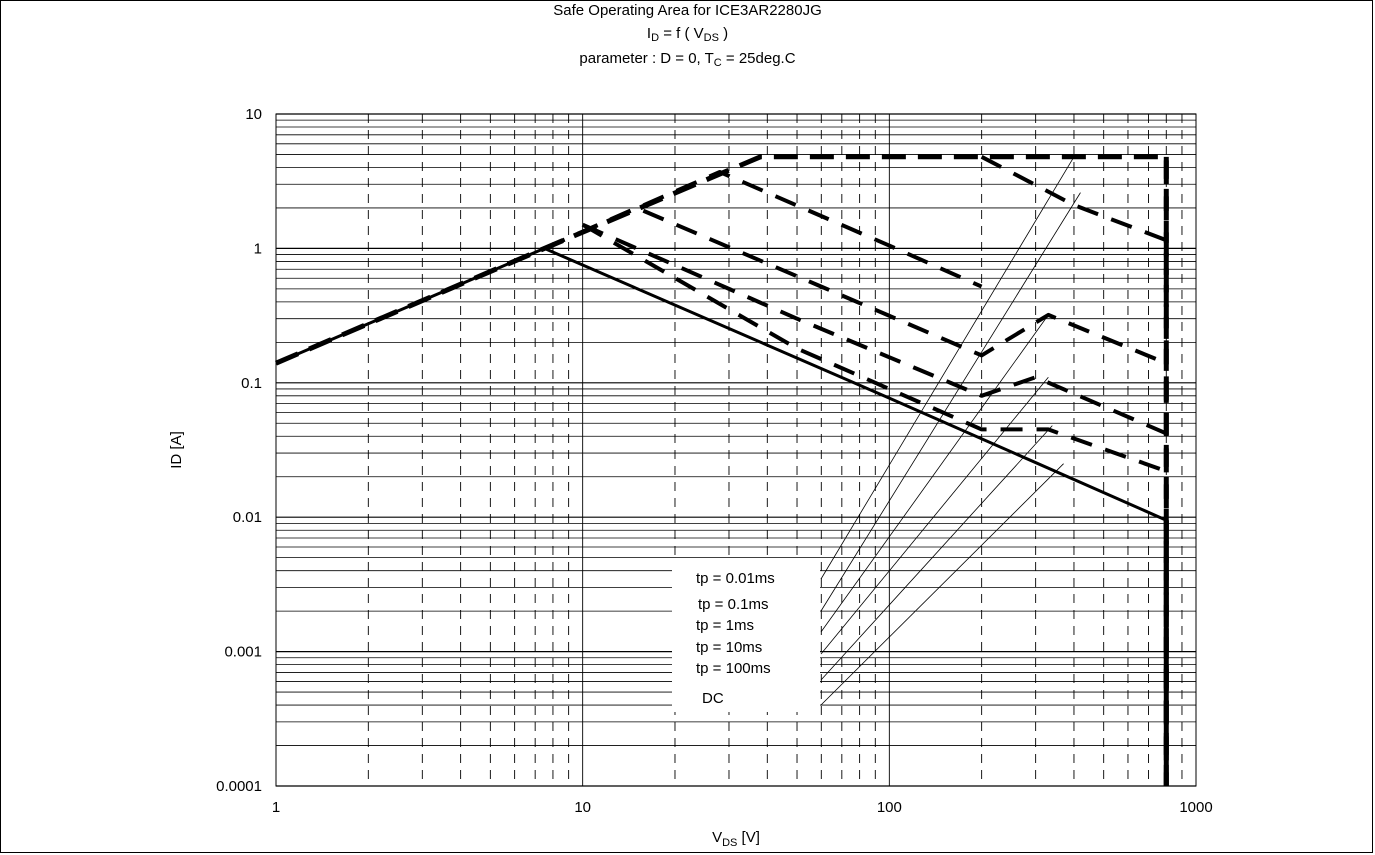  I want to click on legend-label: tp = 100ms, so click(733, 668).